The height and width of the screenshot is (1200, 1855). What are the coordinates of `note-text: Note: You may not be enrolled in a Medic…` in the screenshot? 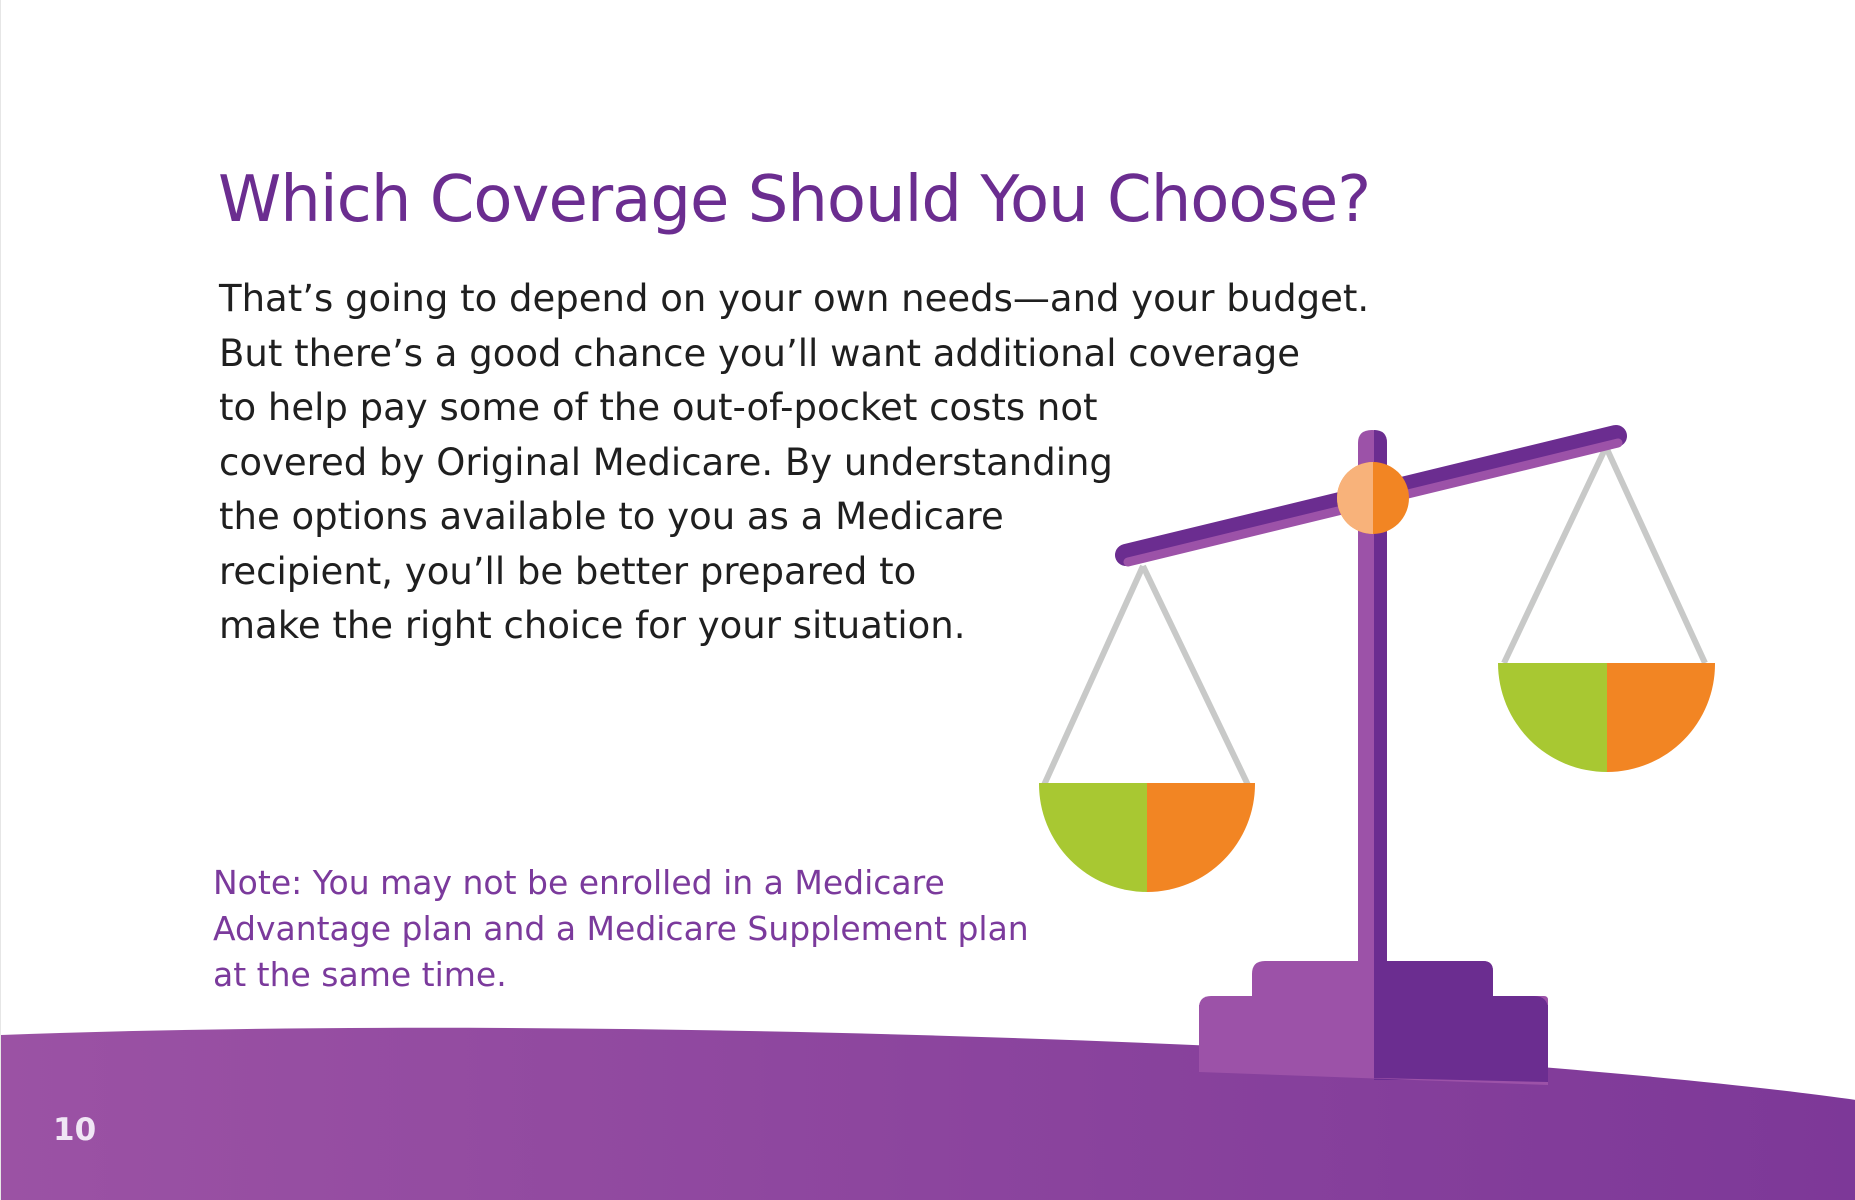 It's located at (621, 929).